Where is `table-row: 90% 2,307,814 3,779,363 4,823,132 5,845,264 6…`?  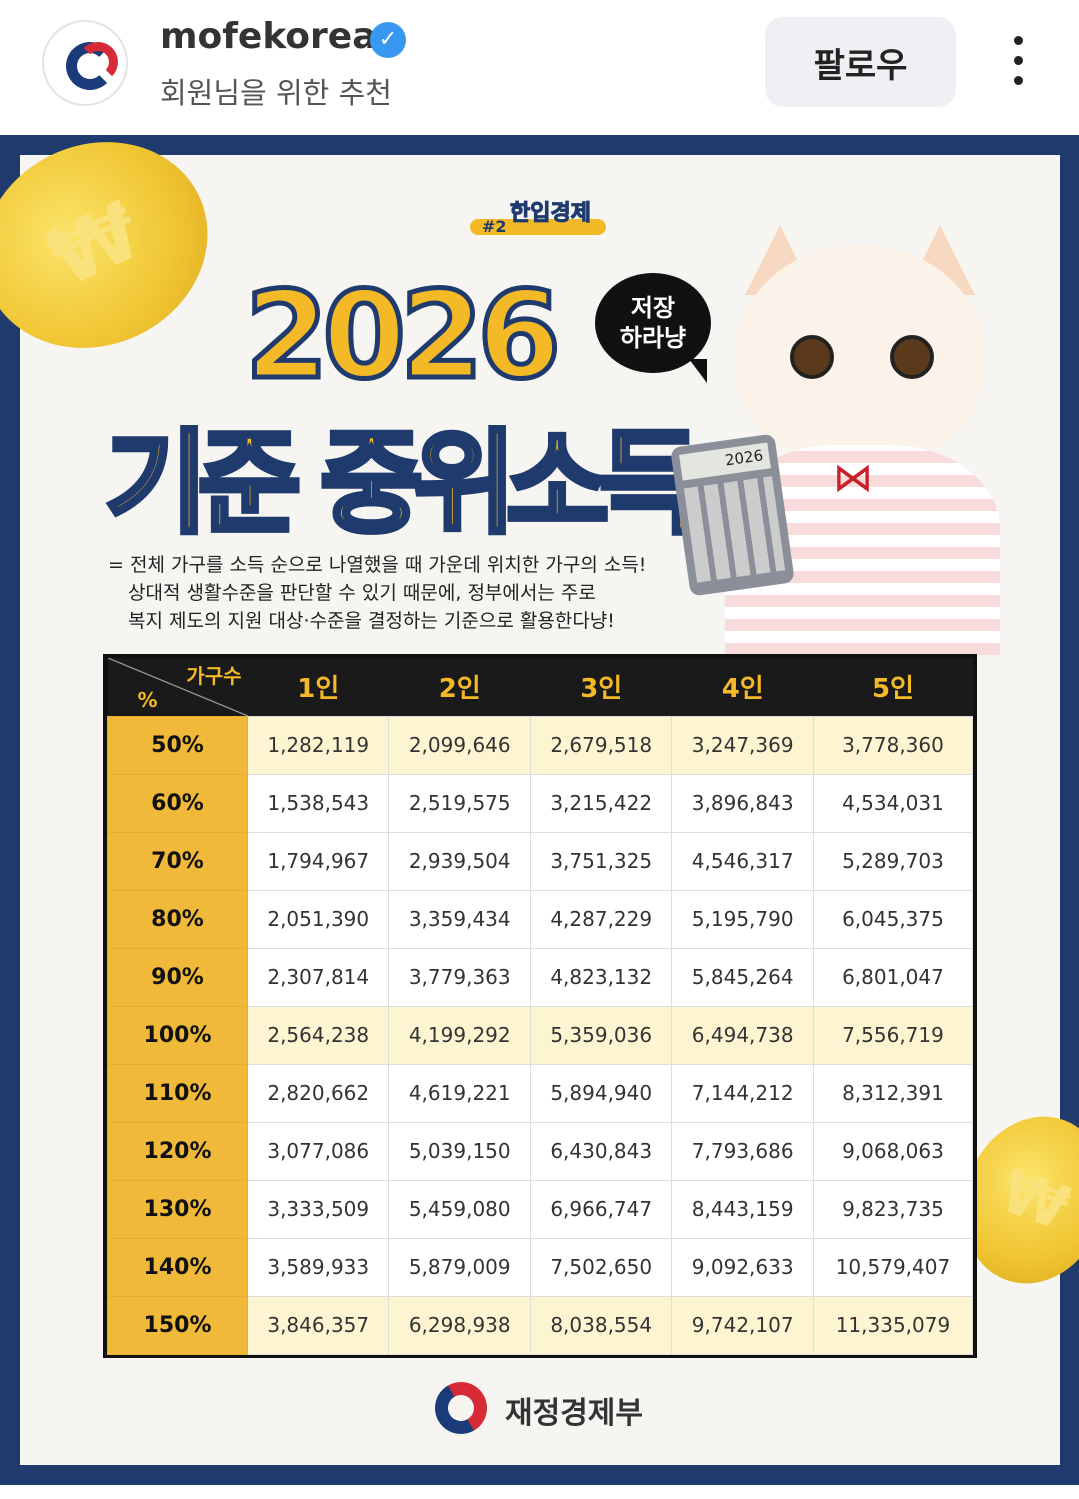 table-row: 90% 2,307,814 3,779,363 4,823,132 5,845,264 6… is located at coordinates (540, 977).